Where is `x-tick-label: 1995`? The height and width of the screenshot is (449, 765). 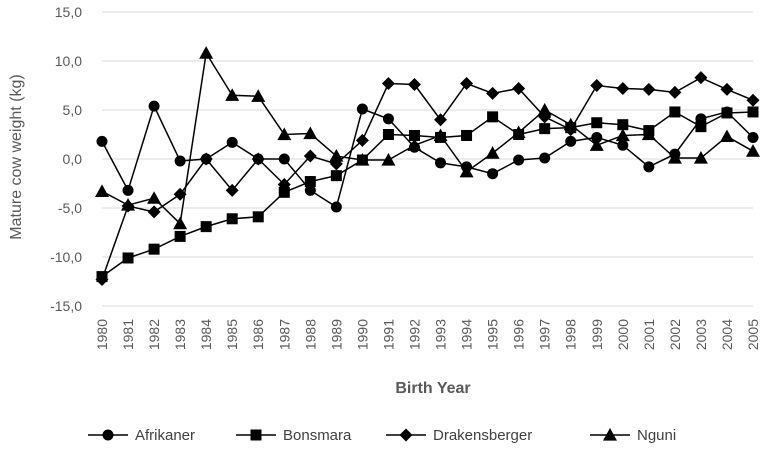
x-tick-label: 1995 is located at coordinates (493, 334).